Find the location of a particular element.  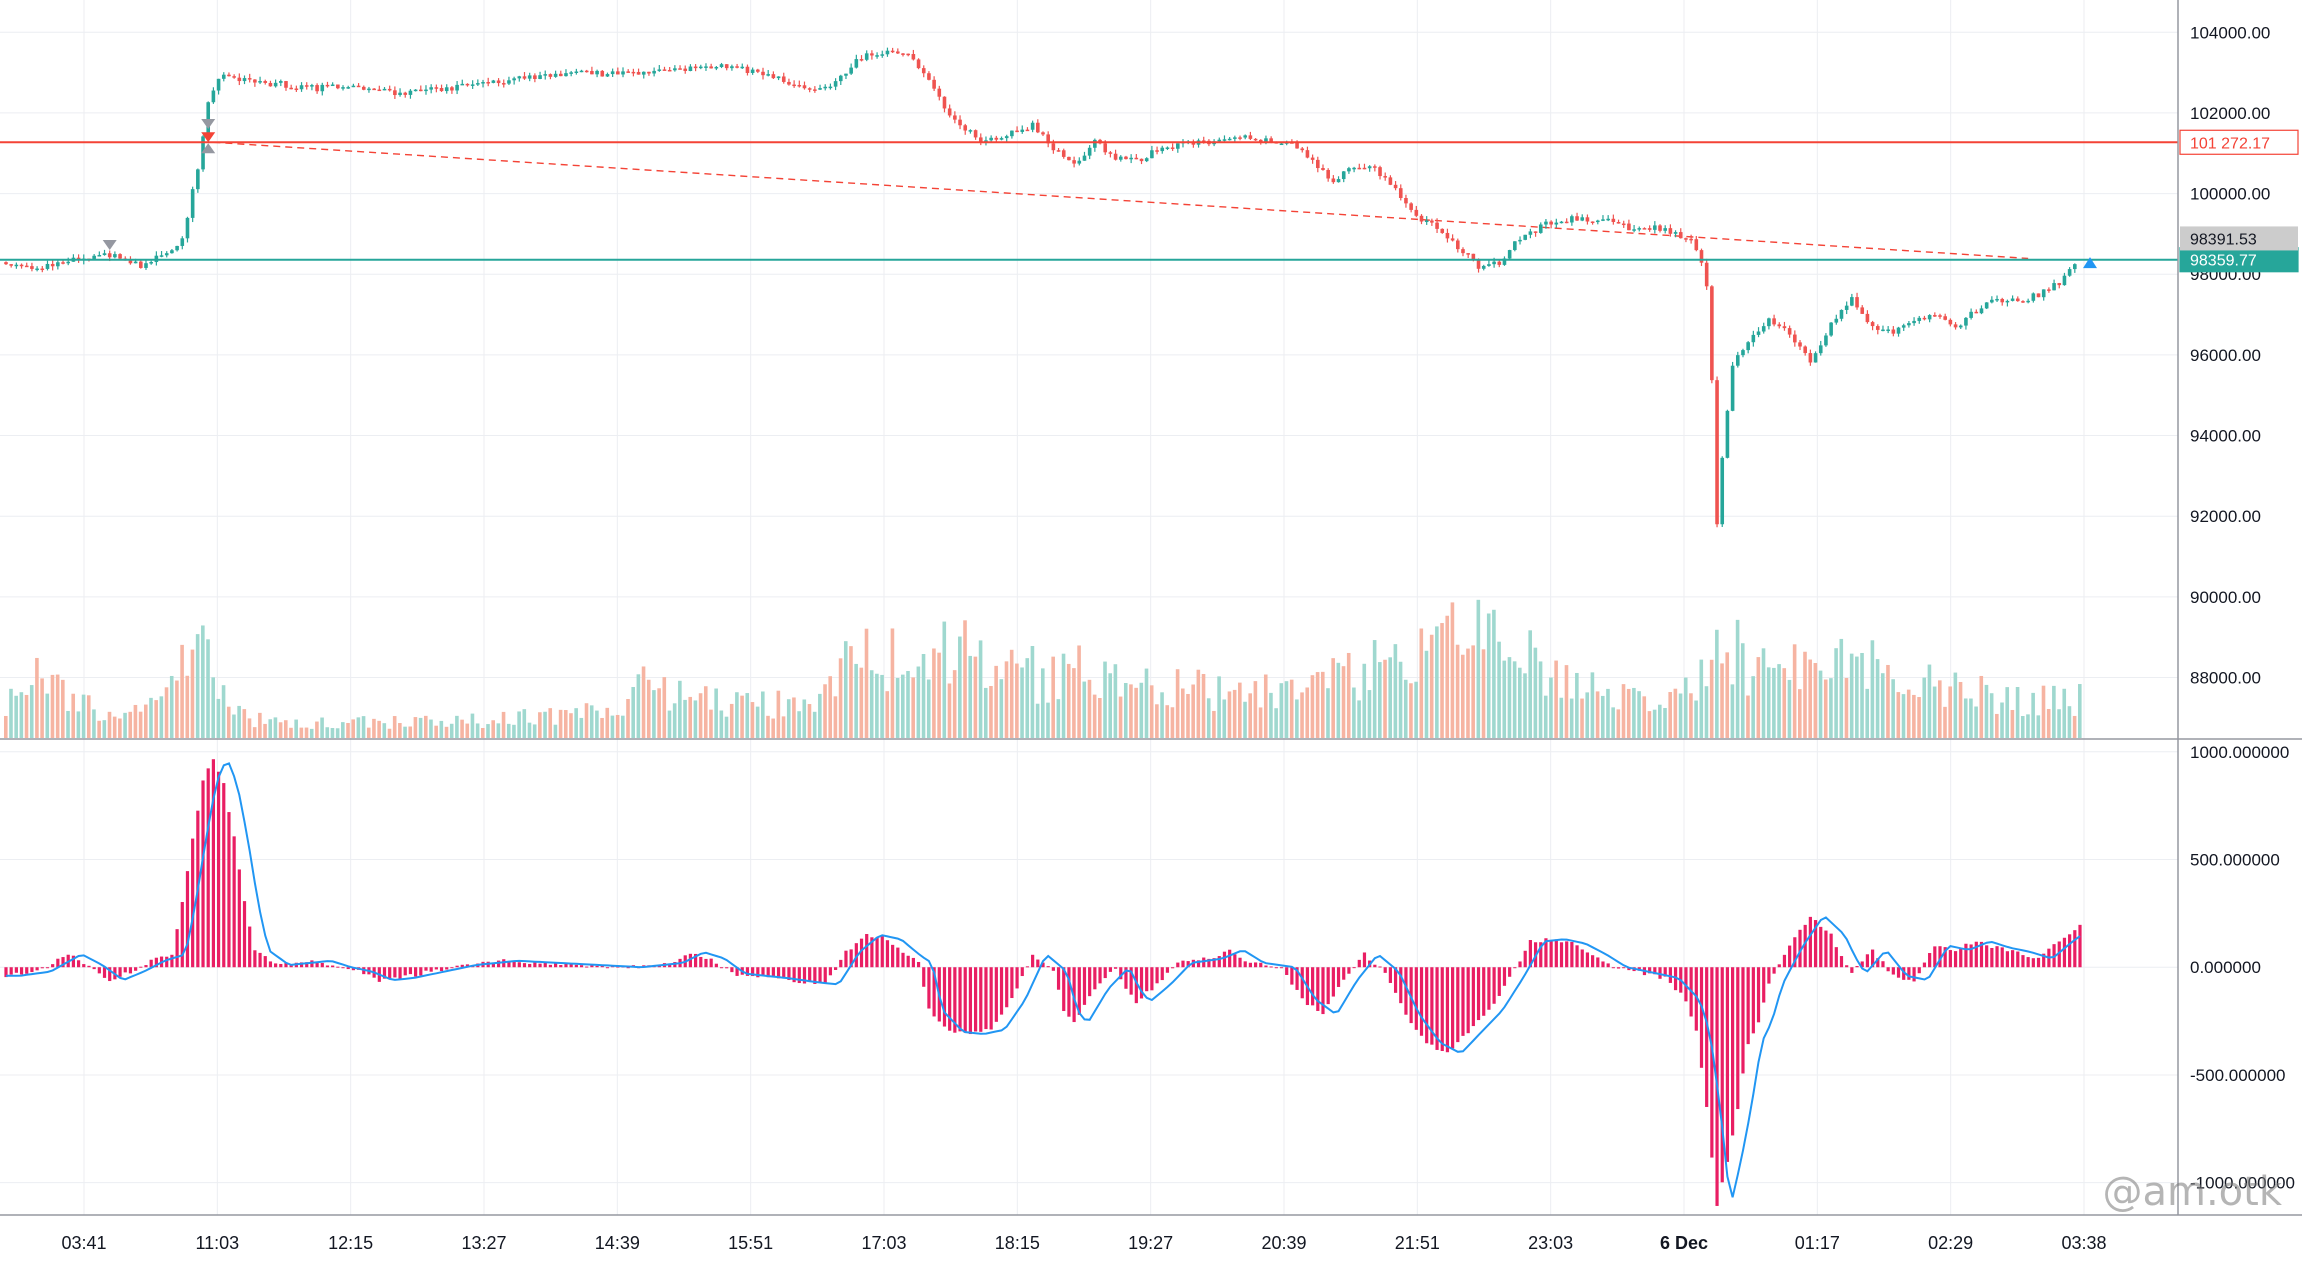

time-tick-label: 20:39 is located at coordinates (1283, 1243).